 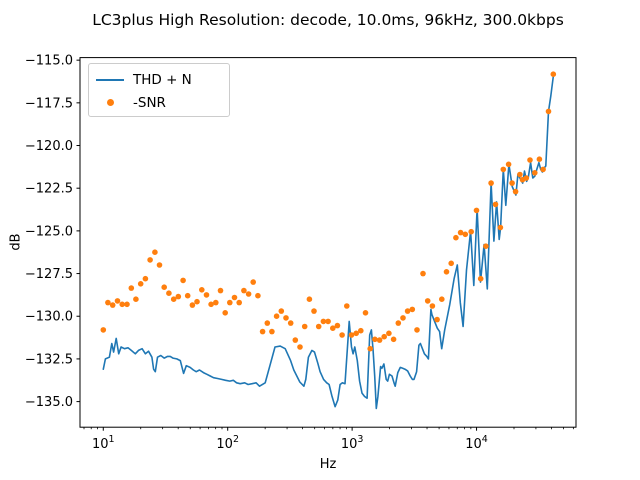 I want to click on y-tick-label: −130.0, so click(x=49, y=317).